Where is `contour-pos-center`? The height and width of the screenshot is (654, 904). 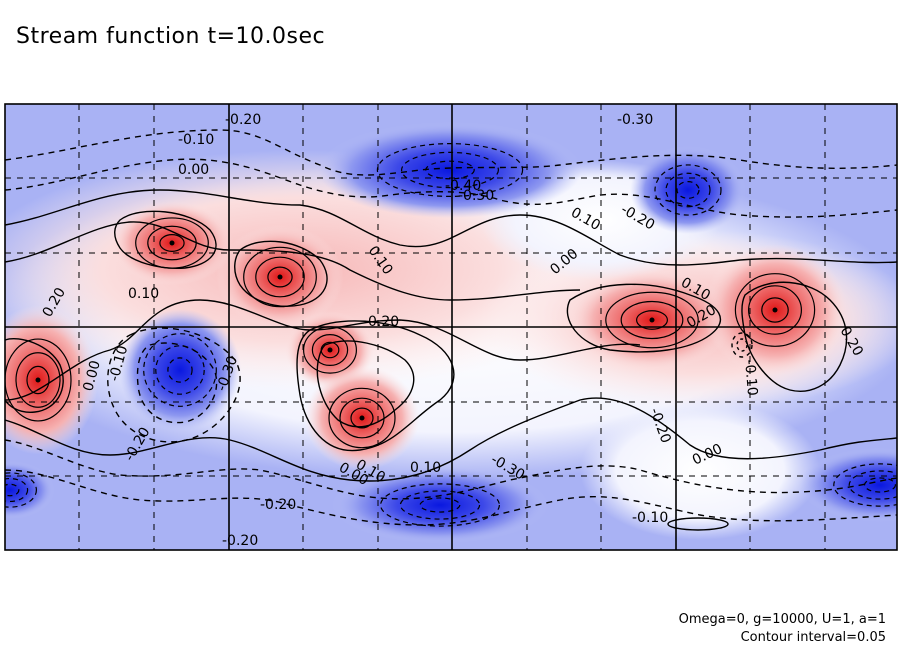 contour-pos-center is located at coordinates (375, 386).